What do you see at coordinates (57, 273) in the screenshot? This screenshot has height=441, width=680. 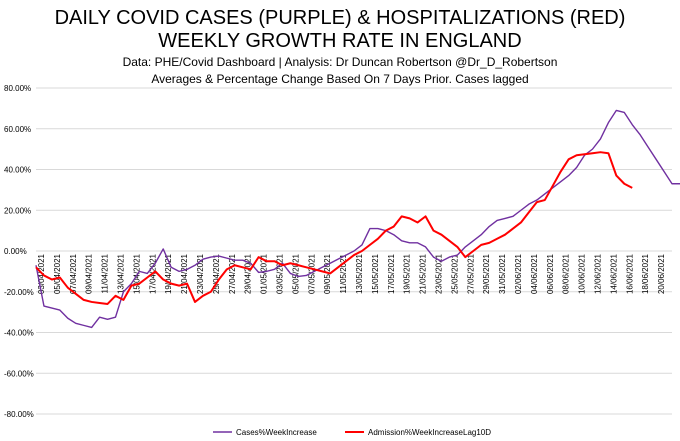 I see `x-tick-label: 05/04/2021` at bounding box center [57, 273].